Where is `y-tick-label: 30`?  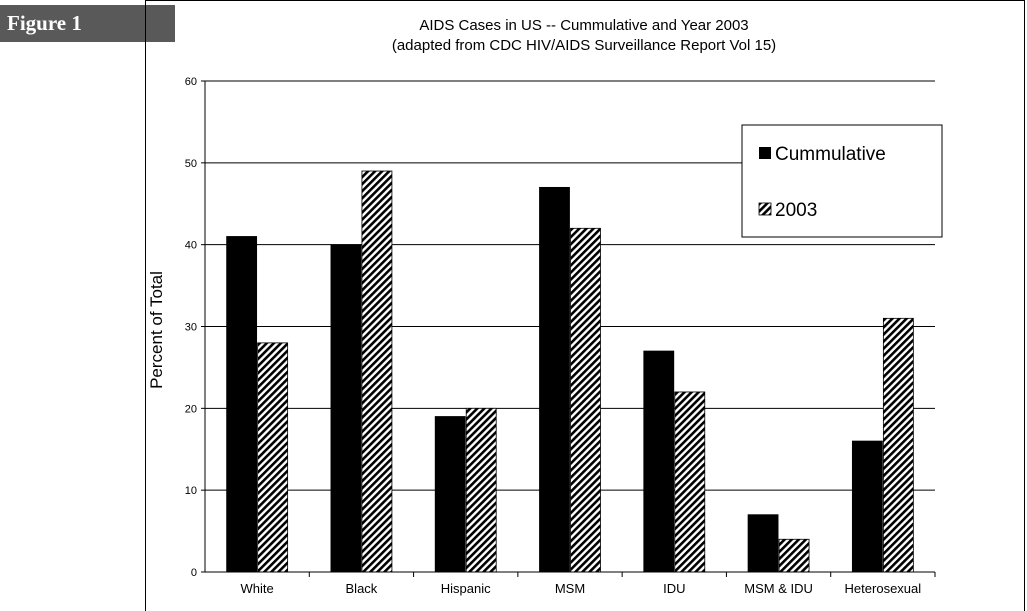 y-tick-label: 30 is located at coordinates (191, 328).